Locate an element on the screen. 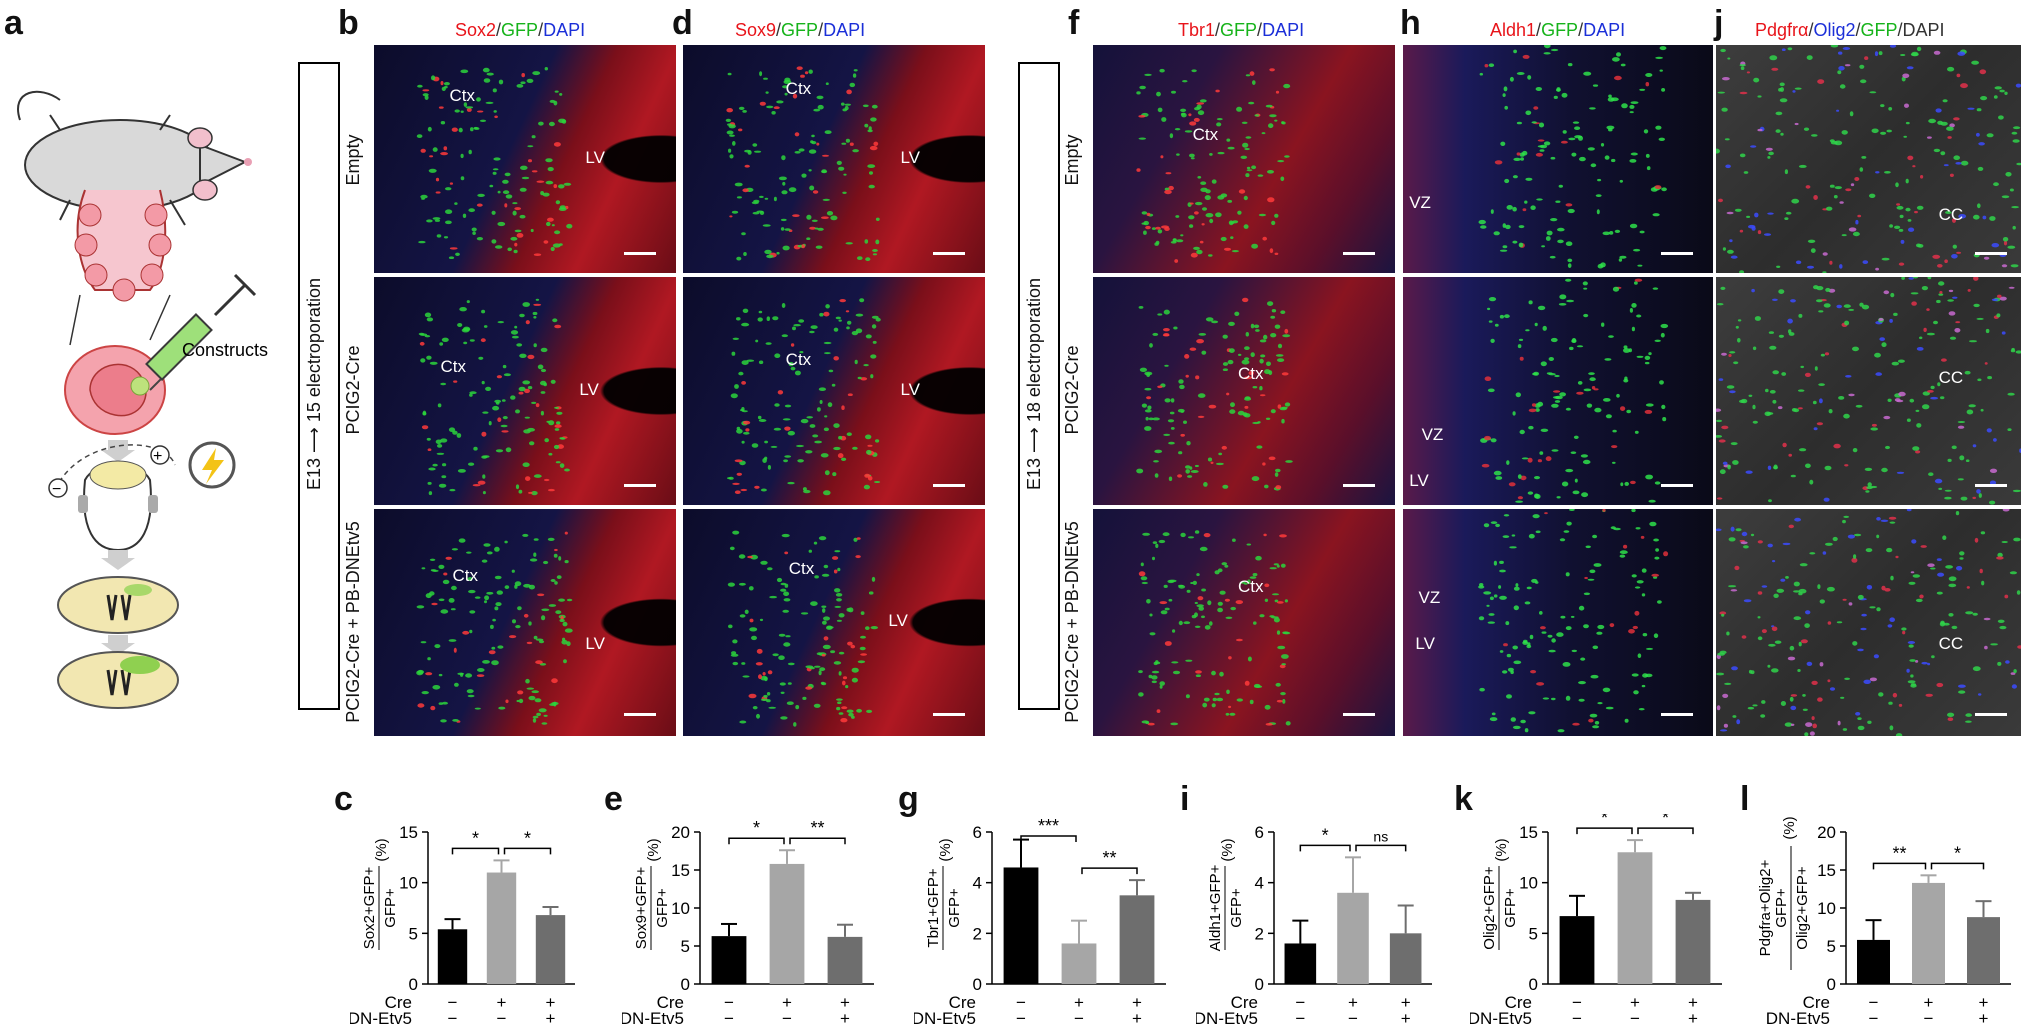 The width and height of the screenshot is (2021, 1026). micrograph-j-row2: CC is located at coordinates (1868, 391).